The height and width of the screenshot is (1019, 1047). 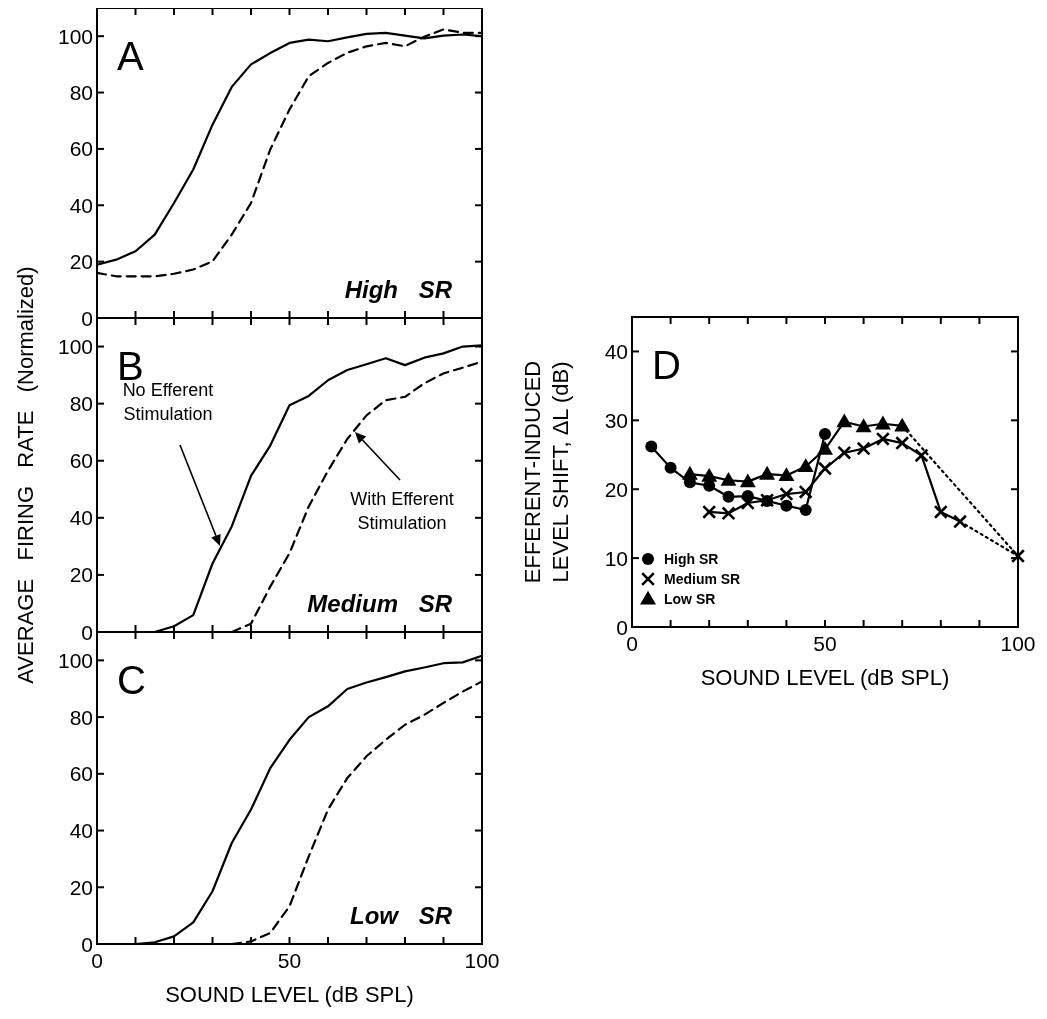 What do you see at coordinates (130, 56) in the screenshot?
I see `annotation: A` at bounding box center [130, 56].